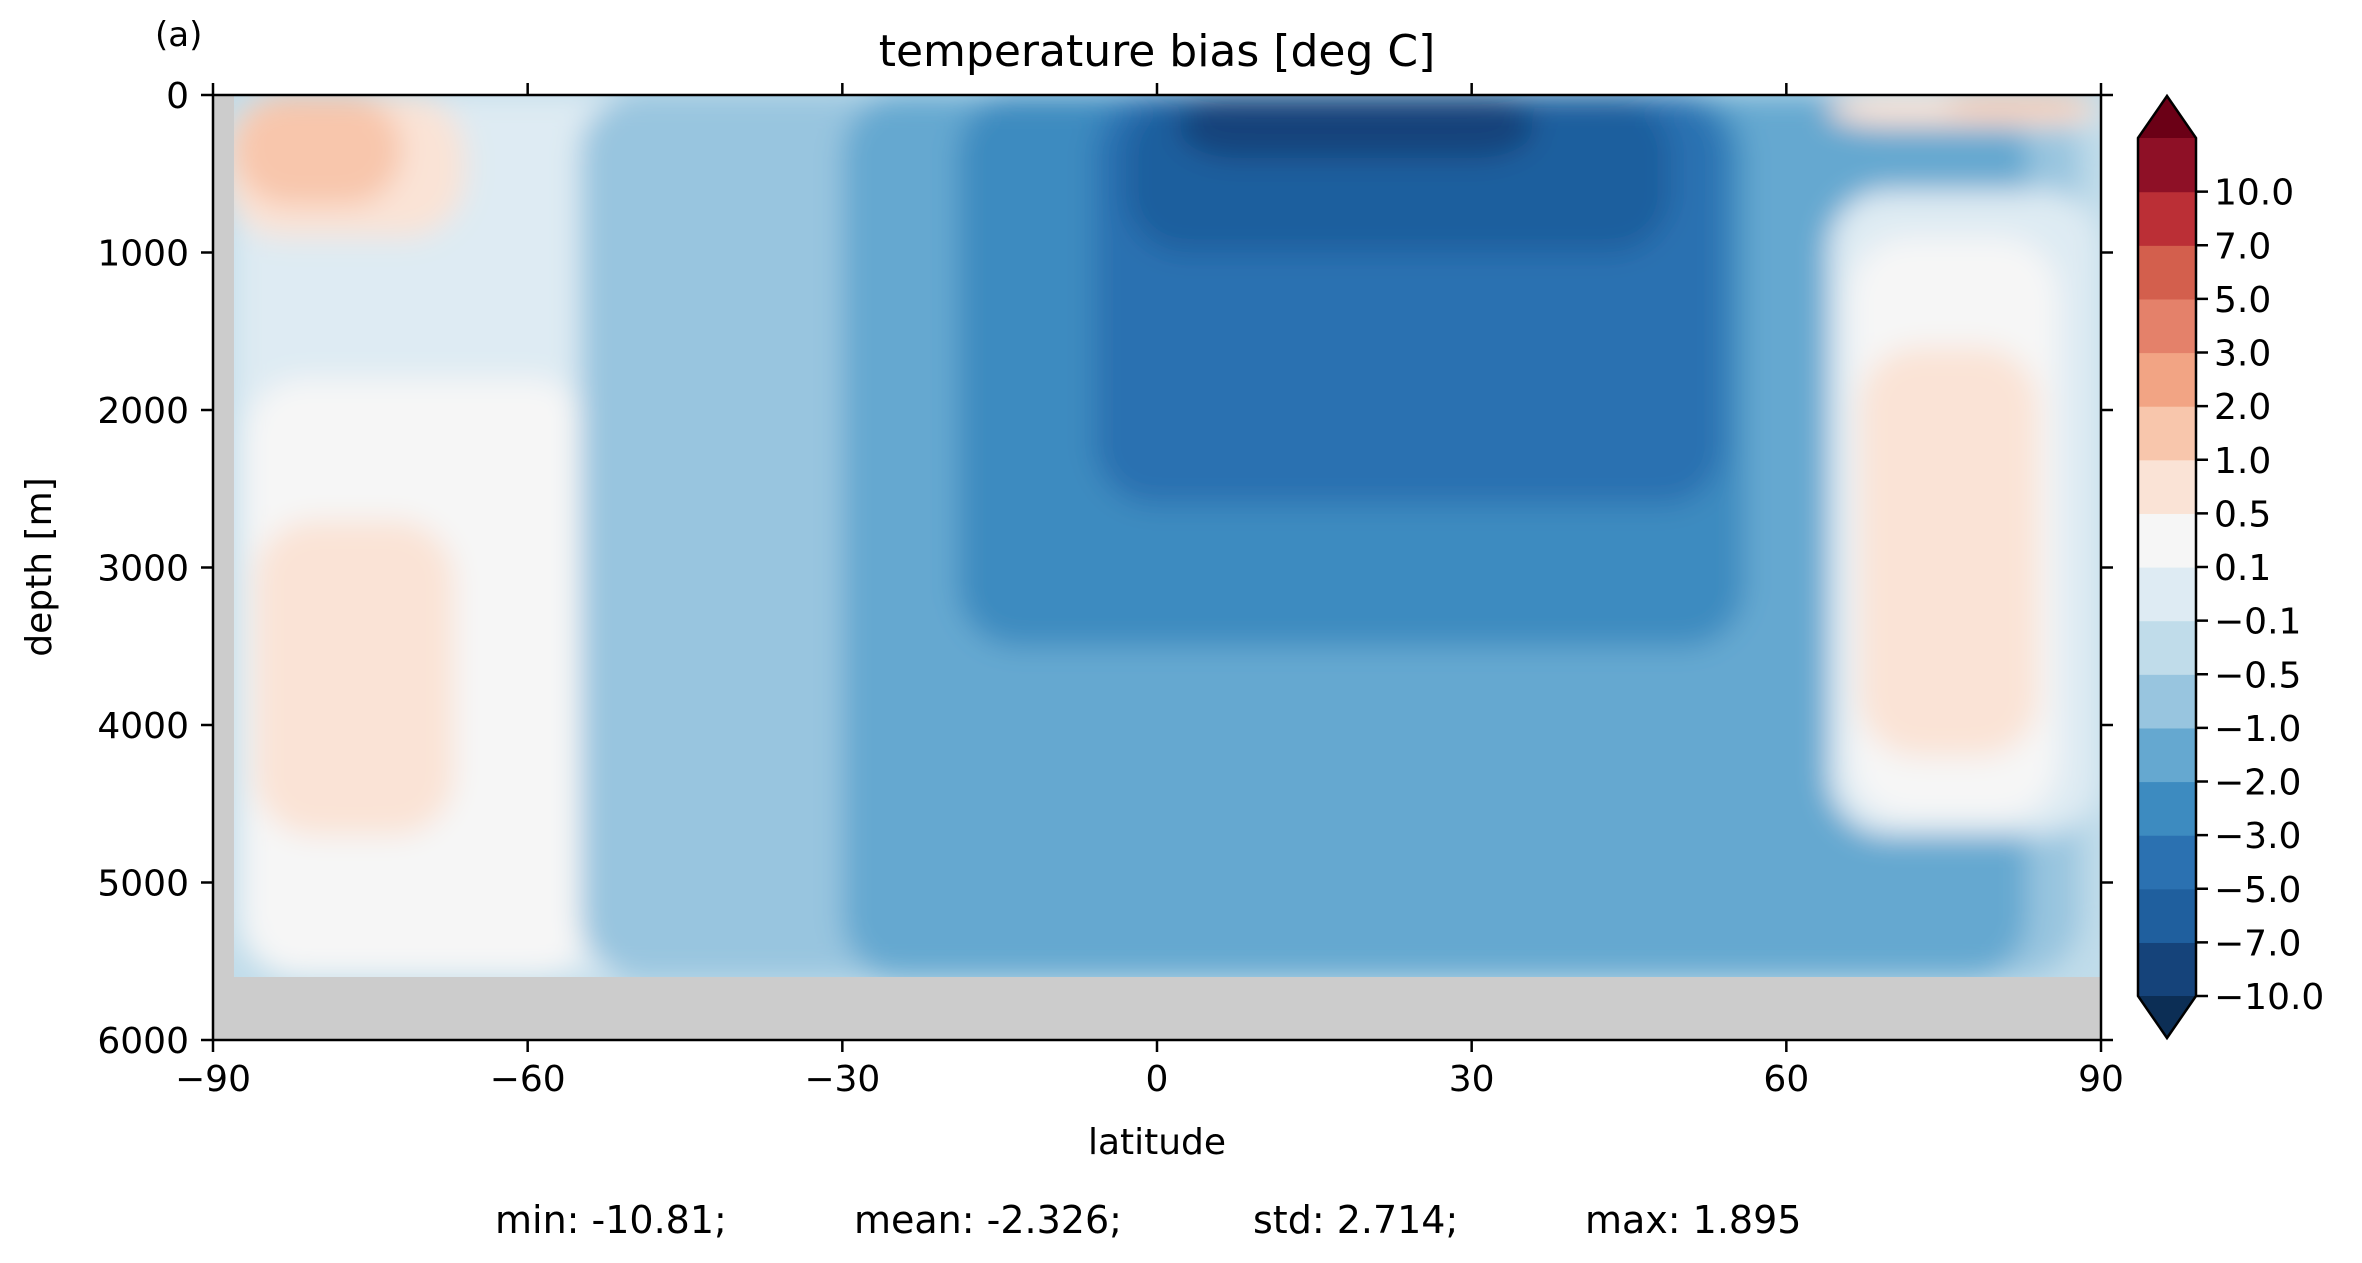 The width and height of the screenshot is (2362, 1263). Describe the element at coordinates (143, 569) in the screenshot. I see `y-tick-label: 3000` at that location.